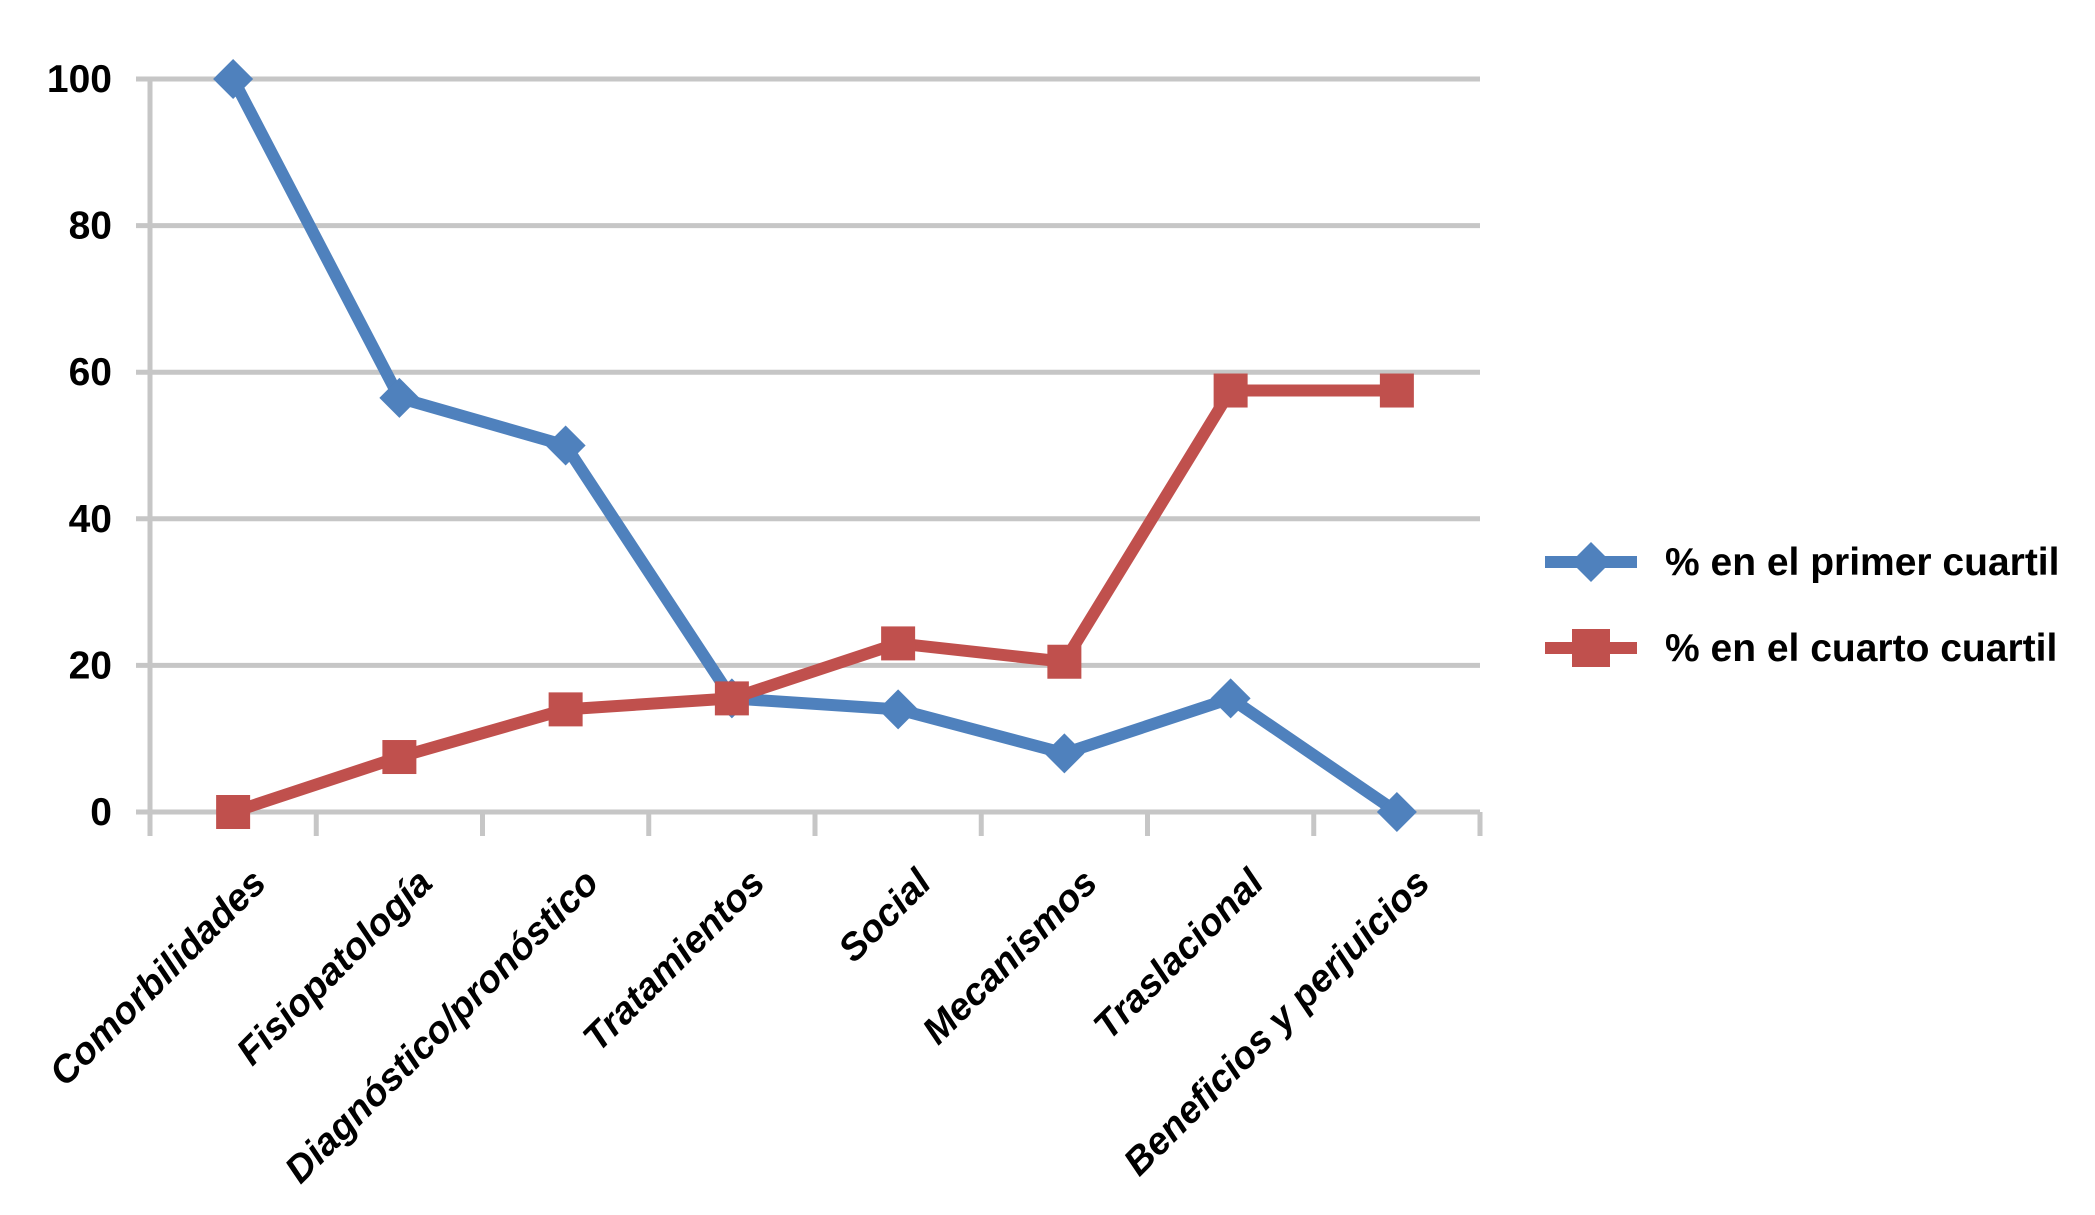  What do you see at coordinates (79, 79) in the screenshot?
I see `y-tick-label: 100` at bounding box center [79, 79].